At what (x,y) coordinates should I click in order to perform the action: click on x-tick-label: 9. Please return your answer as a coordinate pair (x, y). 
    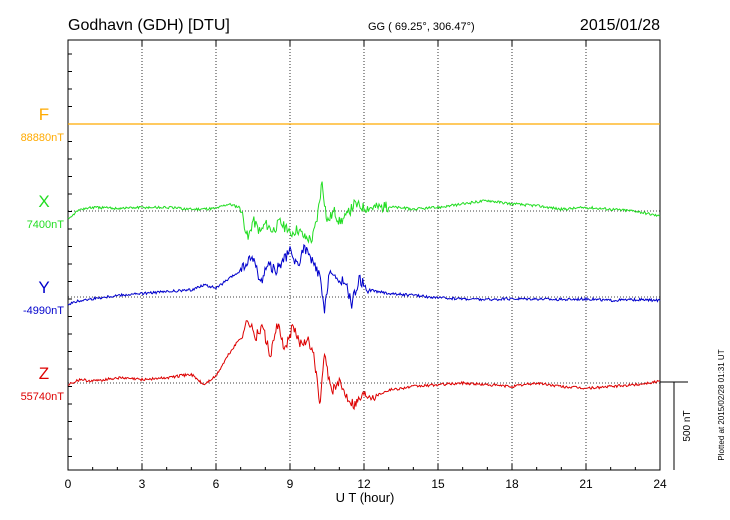
    Looking at the image, I should click on (290, 484).